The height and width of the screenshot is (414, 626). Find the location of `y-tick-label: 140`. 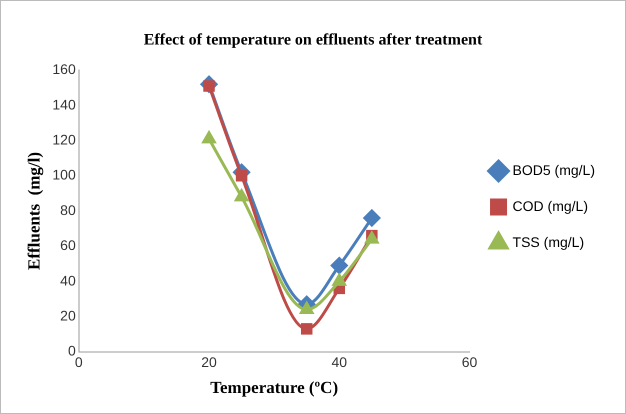

y-tick-label: 140 is located at coordinates (64, 104).